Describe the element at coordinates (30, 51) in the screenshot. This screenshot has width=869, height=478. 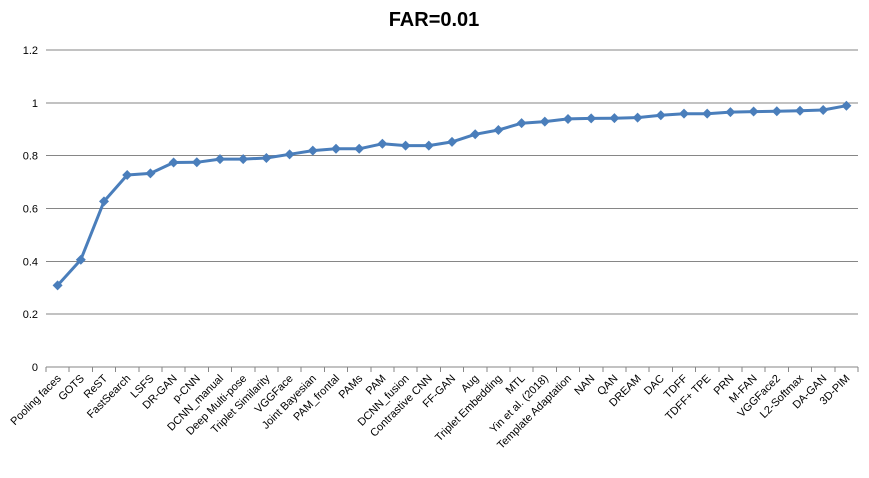
I see `y-tick-label: 1.2` at that location.